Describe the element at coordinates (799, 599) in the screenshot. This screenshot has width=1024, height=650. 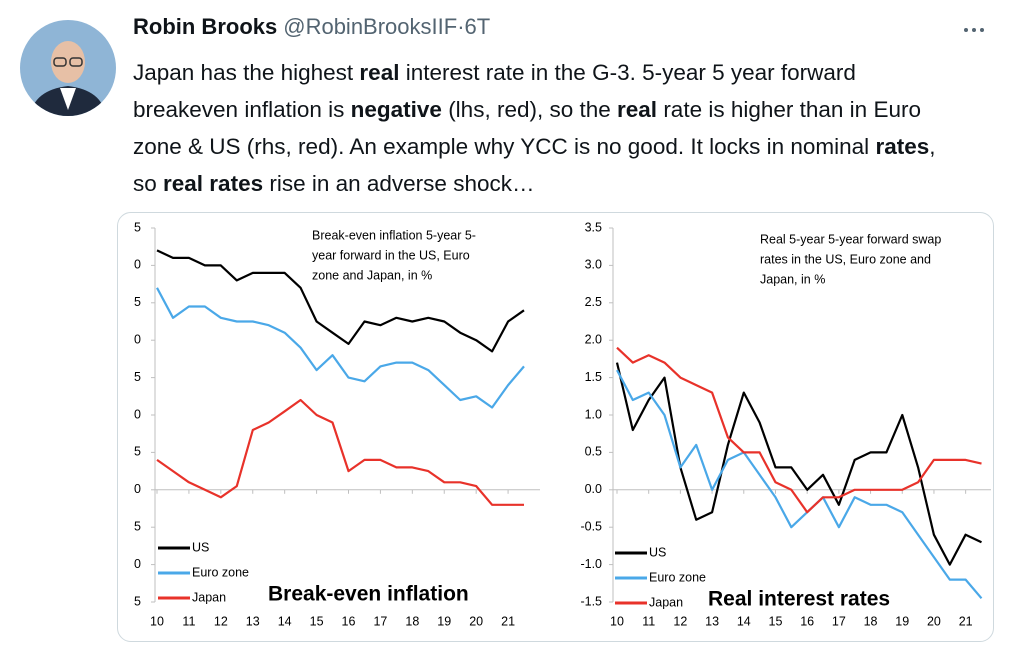
I see `chart-title: Real interest rates` at that location.